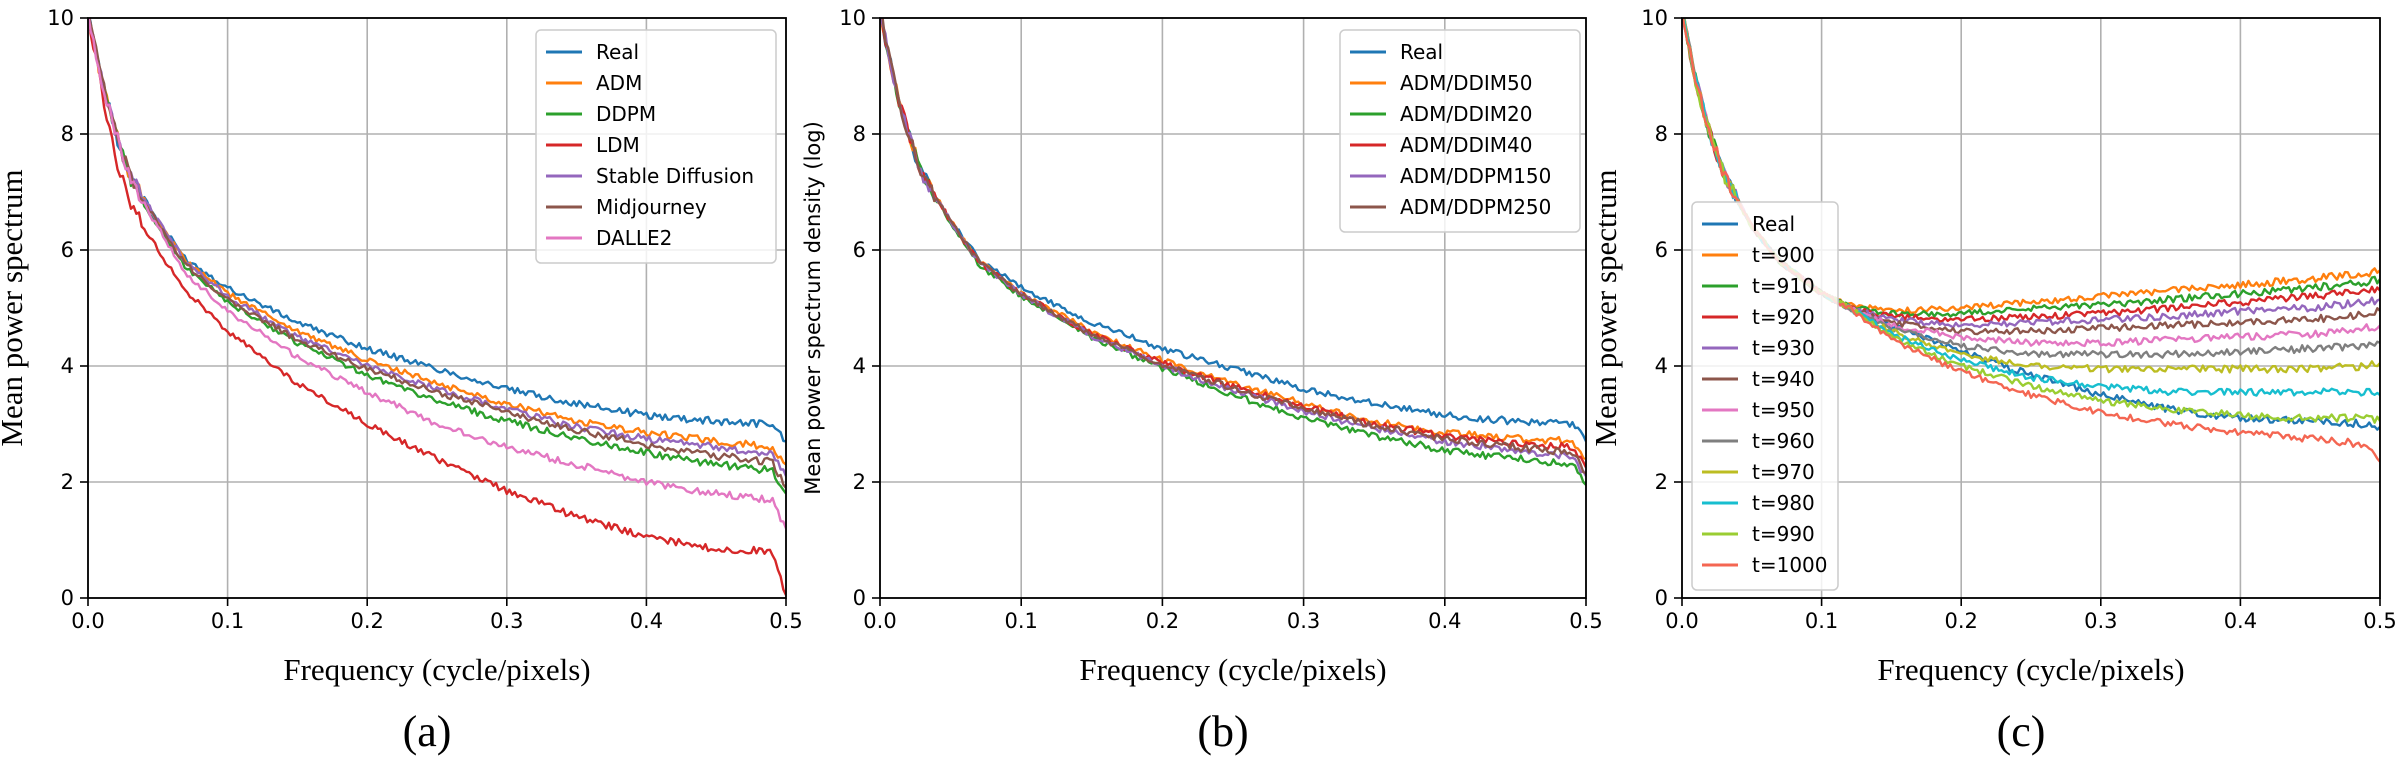 This screenshot has height=768, width=2404. I want to click on legend-entry: ADM/DDIM40, so click(1466, 145).